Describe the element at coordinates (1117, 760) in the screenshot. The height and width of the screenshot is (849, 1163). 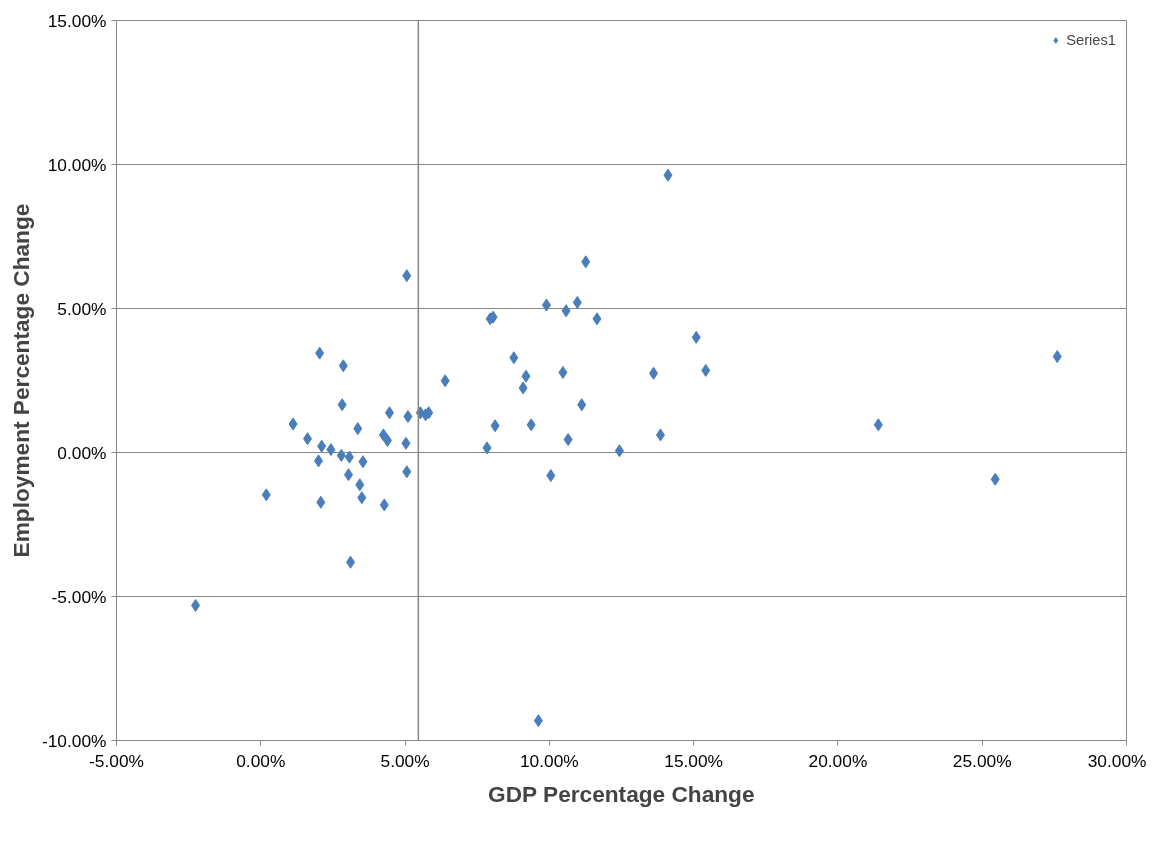
I see `x-tick-label: 30.00%` at that location.